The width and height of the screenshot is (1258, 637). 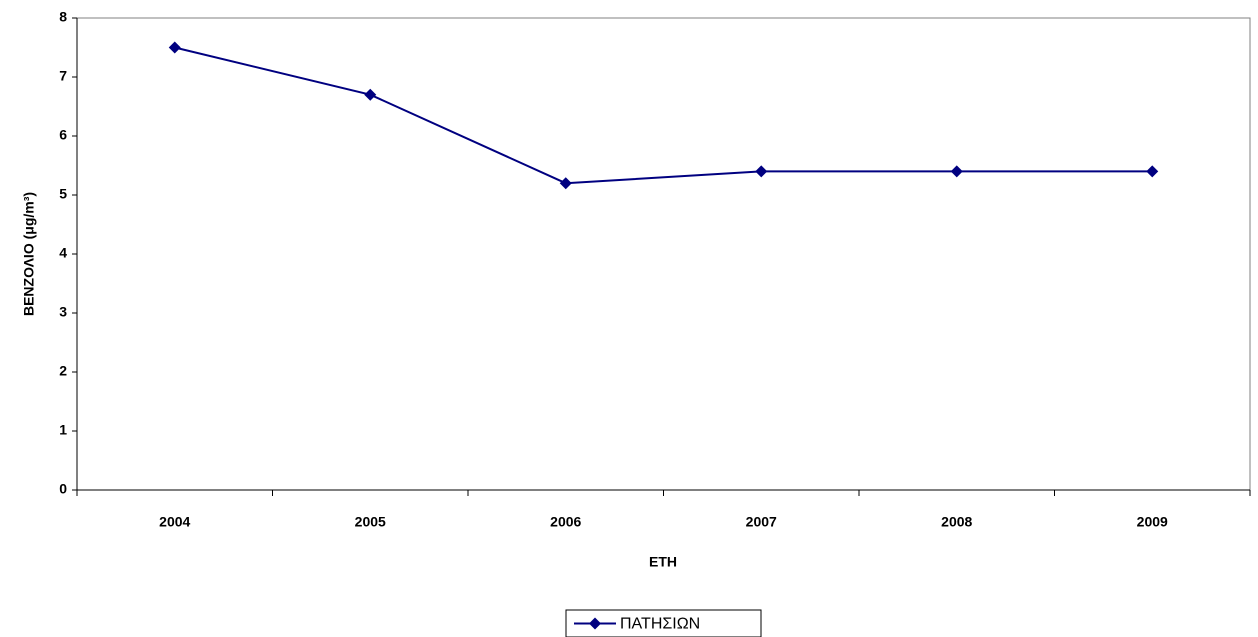 I want to click on y-tick-label: 1, so click(x=63, y=430).